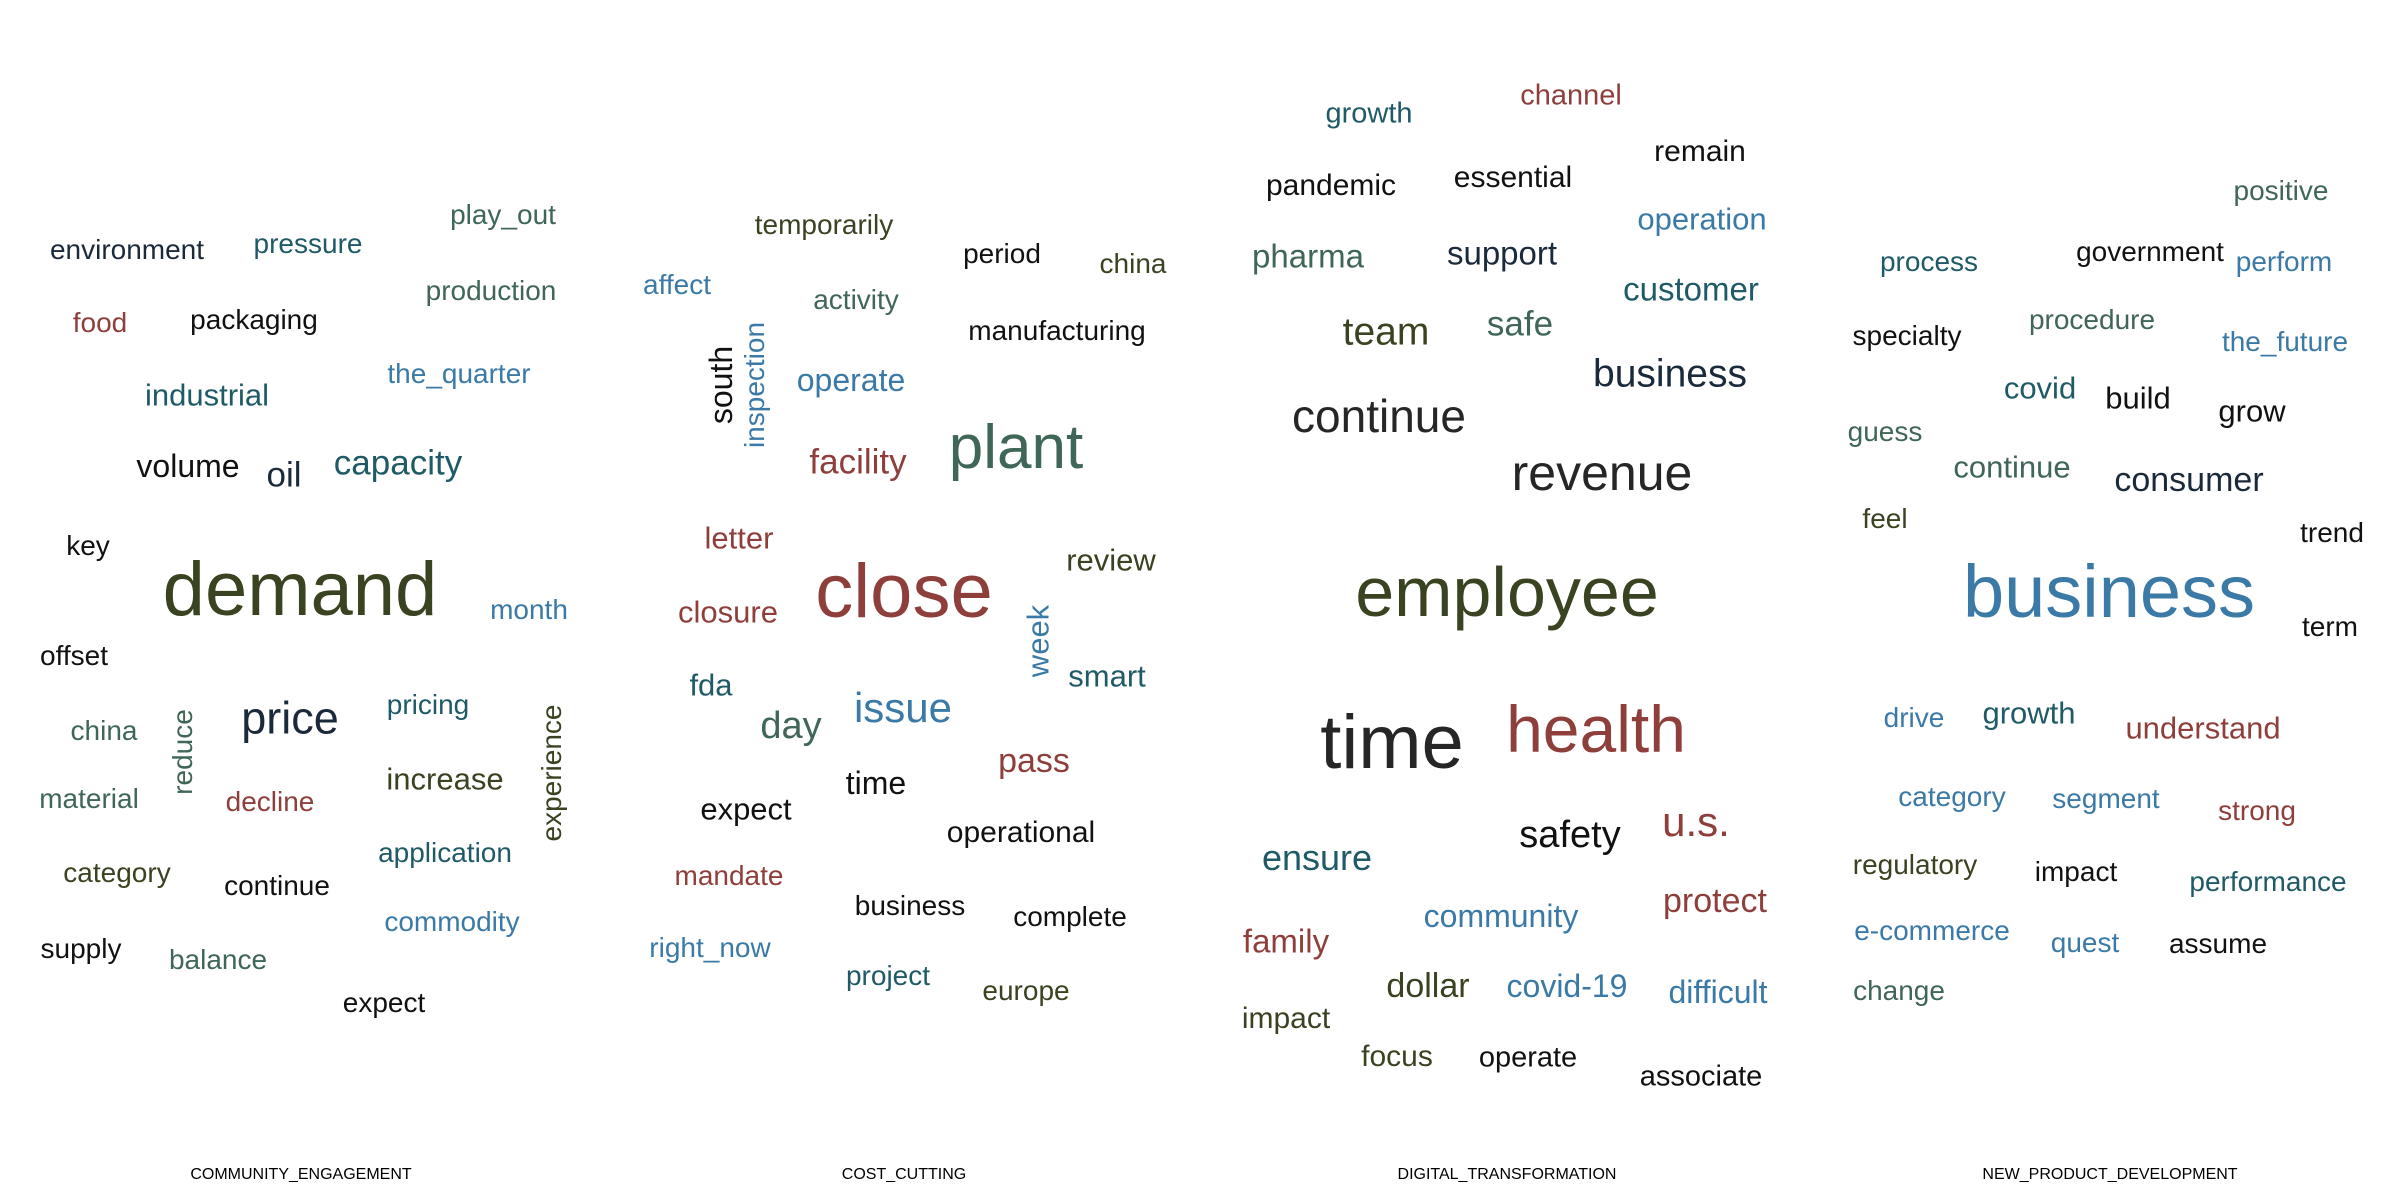 This screenshot has height=1200, width=2400. What do you see at coordinates (74, 655) in the screenshot?
I see `word-offset: offset` at bounding box center [74, 655].